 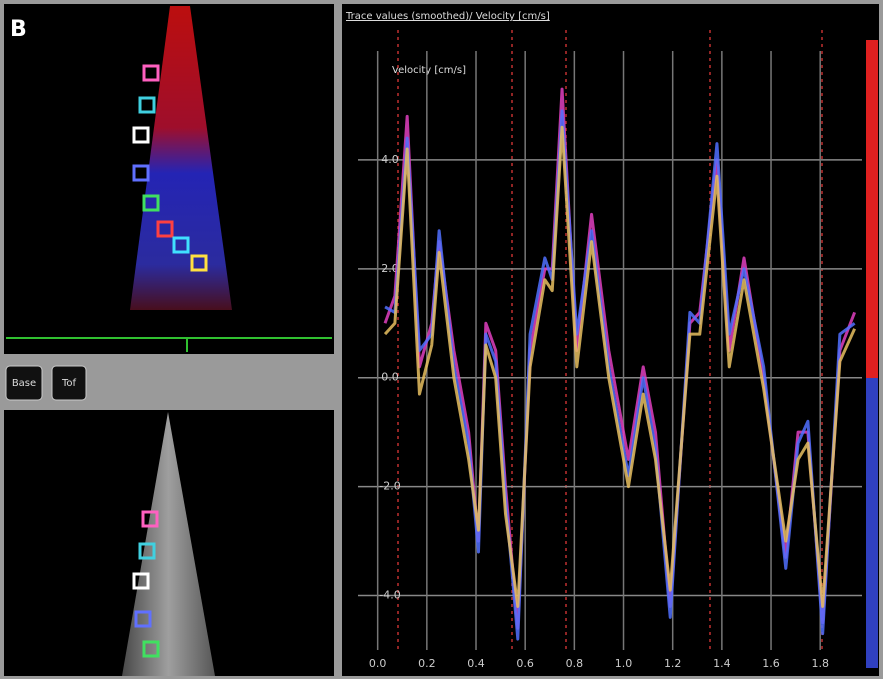 I want to click on y-tick-label: -4.0, so click(x=389, y=595).